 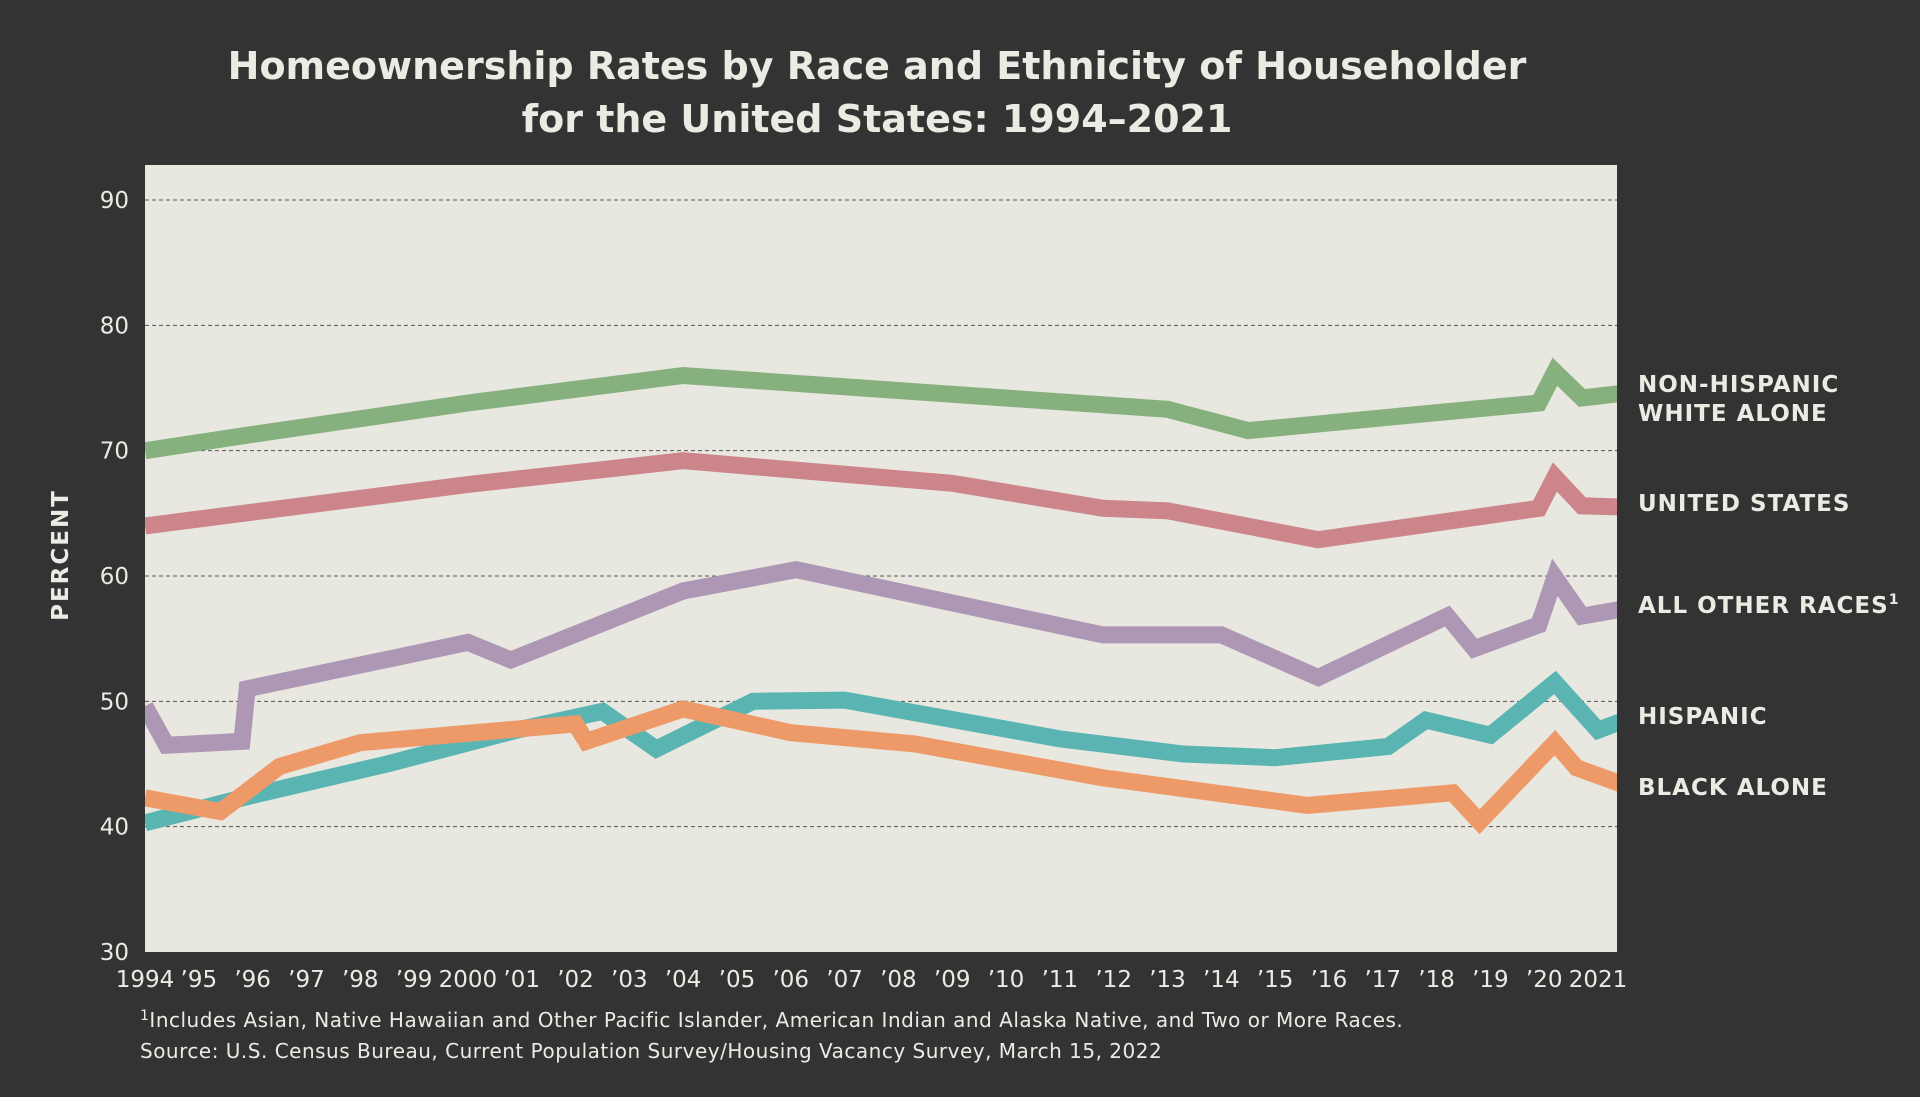 I want to click on line-black-alone, so click(x=881, y=767).